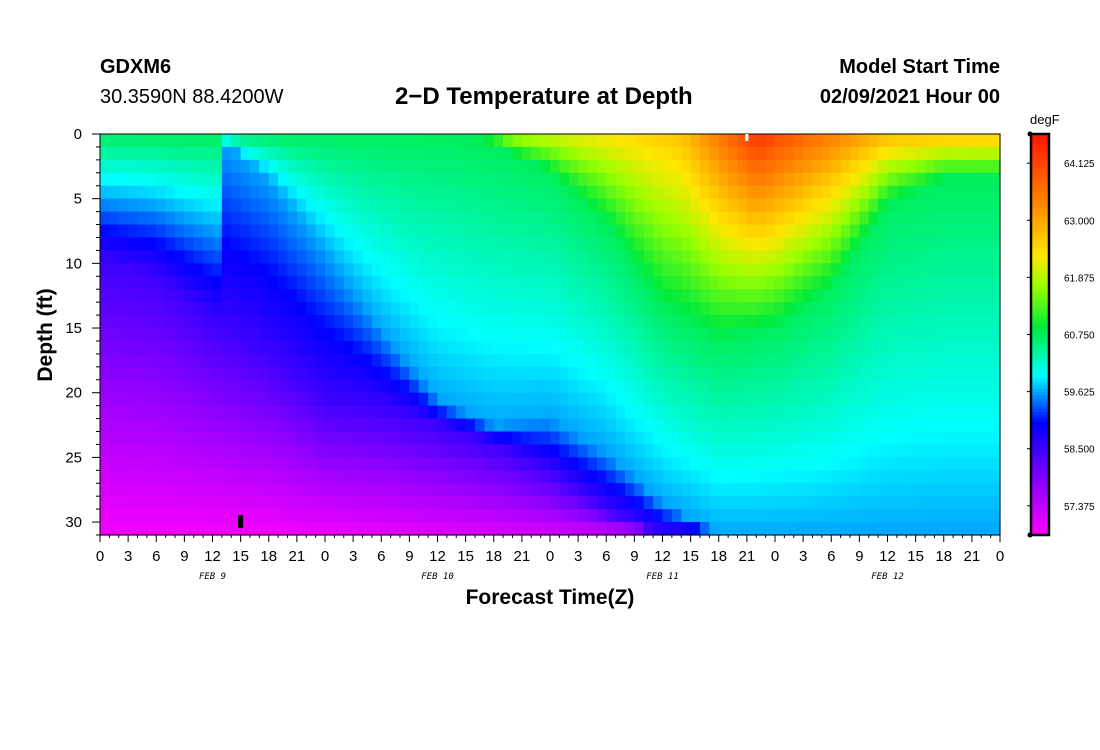 Image resolution: width=1100 pixels, height=750 pixels. What do you see at coordinates (1079, 393) in the screenshot?
I see `colorbar-tick-label: 59.625` at bounding box center [1079, 393].